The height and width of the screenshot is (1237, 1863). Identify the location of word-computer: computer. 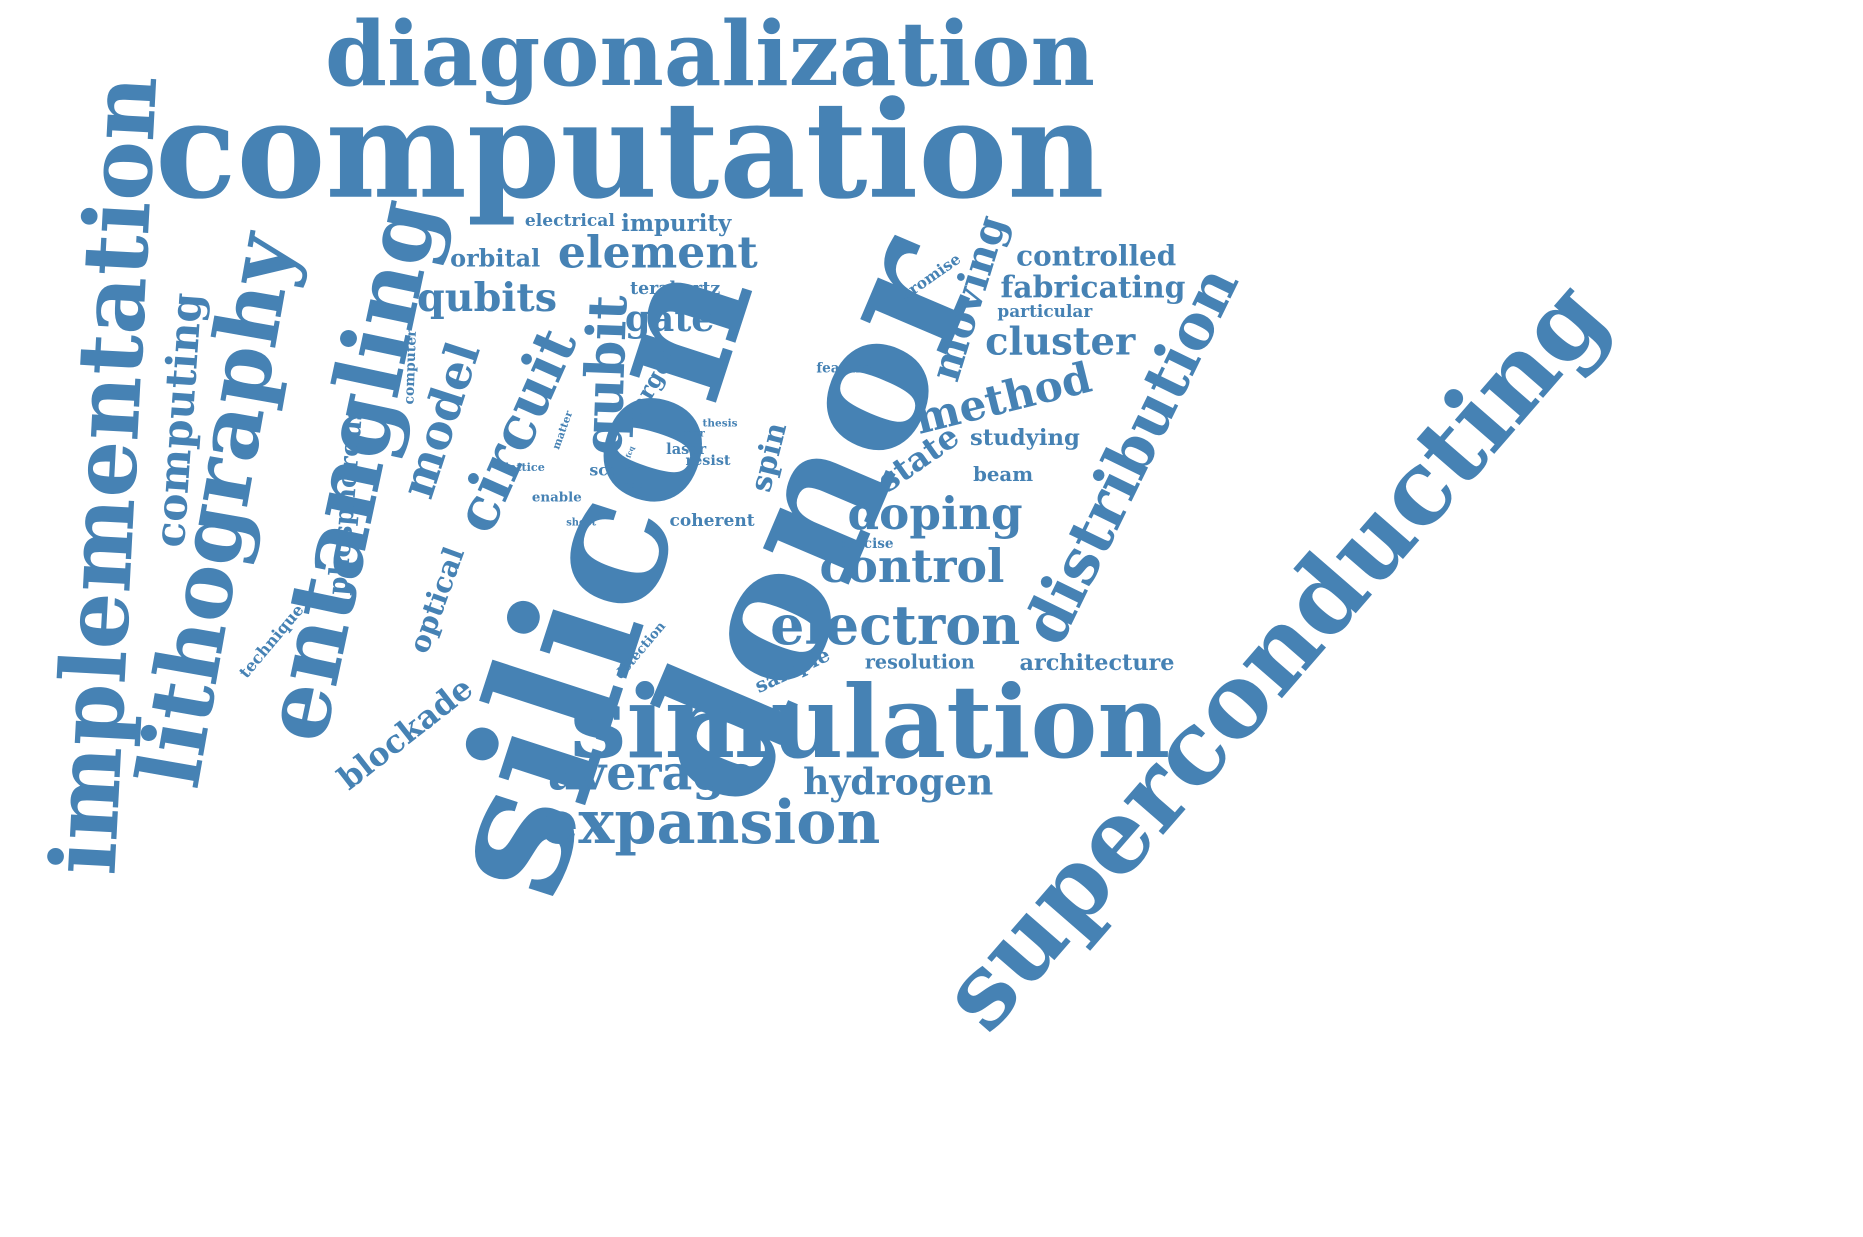
(410, 367).